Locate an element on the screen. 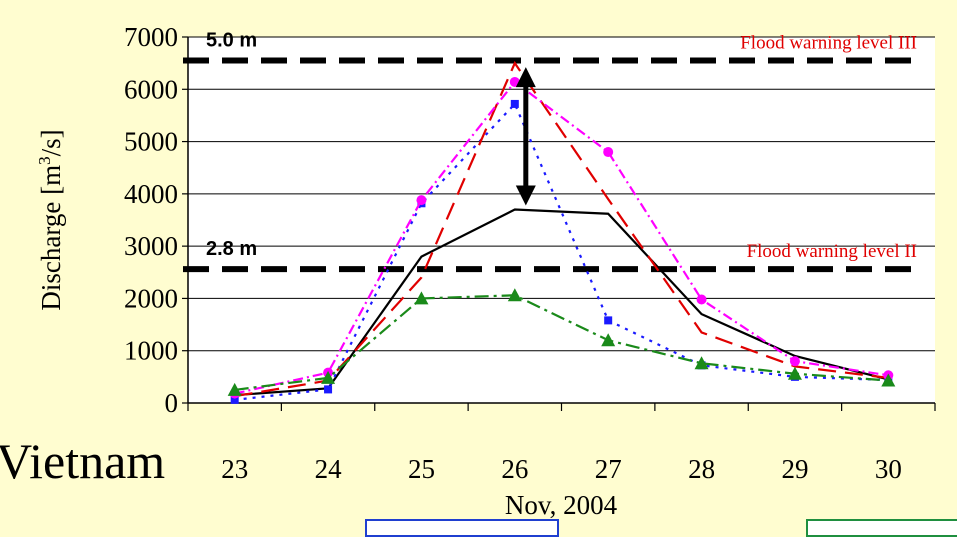 The height and width of the screenshot is (537, 957). x-tick-label: 29 is located at coordinates (794, 469).